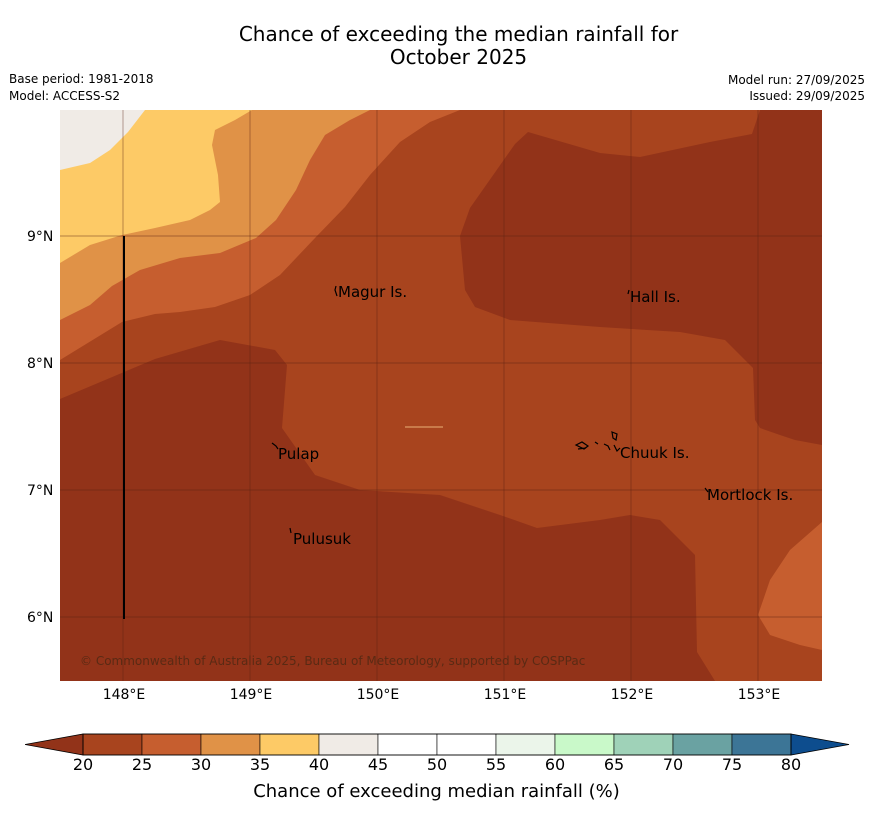 The image size is (873, 816). What do you see at coordinates (40, 237) in the screenshot?
I see `lat-label-9n: 9°N` at bounding box center [40, 237].